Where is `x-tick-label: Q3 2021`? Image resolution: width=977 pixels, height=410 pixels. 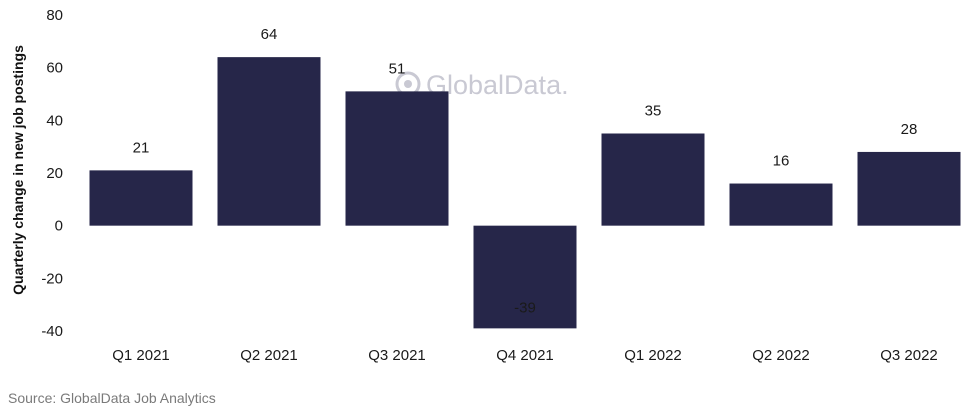
x-tick-label: Q3 2021 is located at coordinates (397, 355).